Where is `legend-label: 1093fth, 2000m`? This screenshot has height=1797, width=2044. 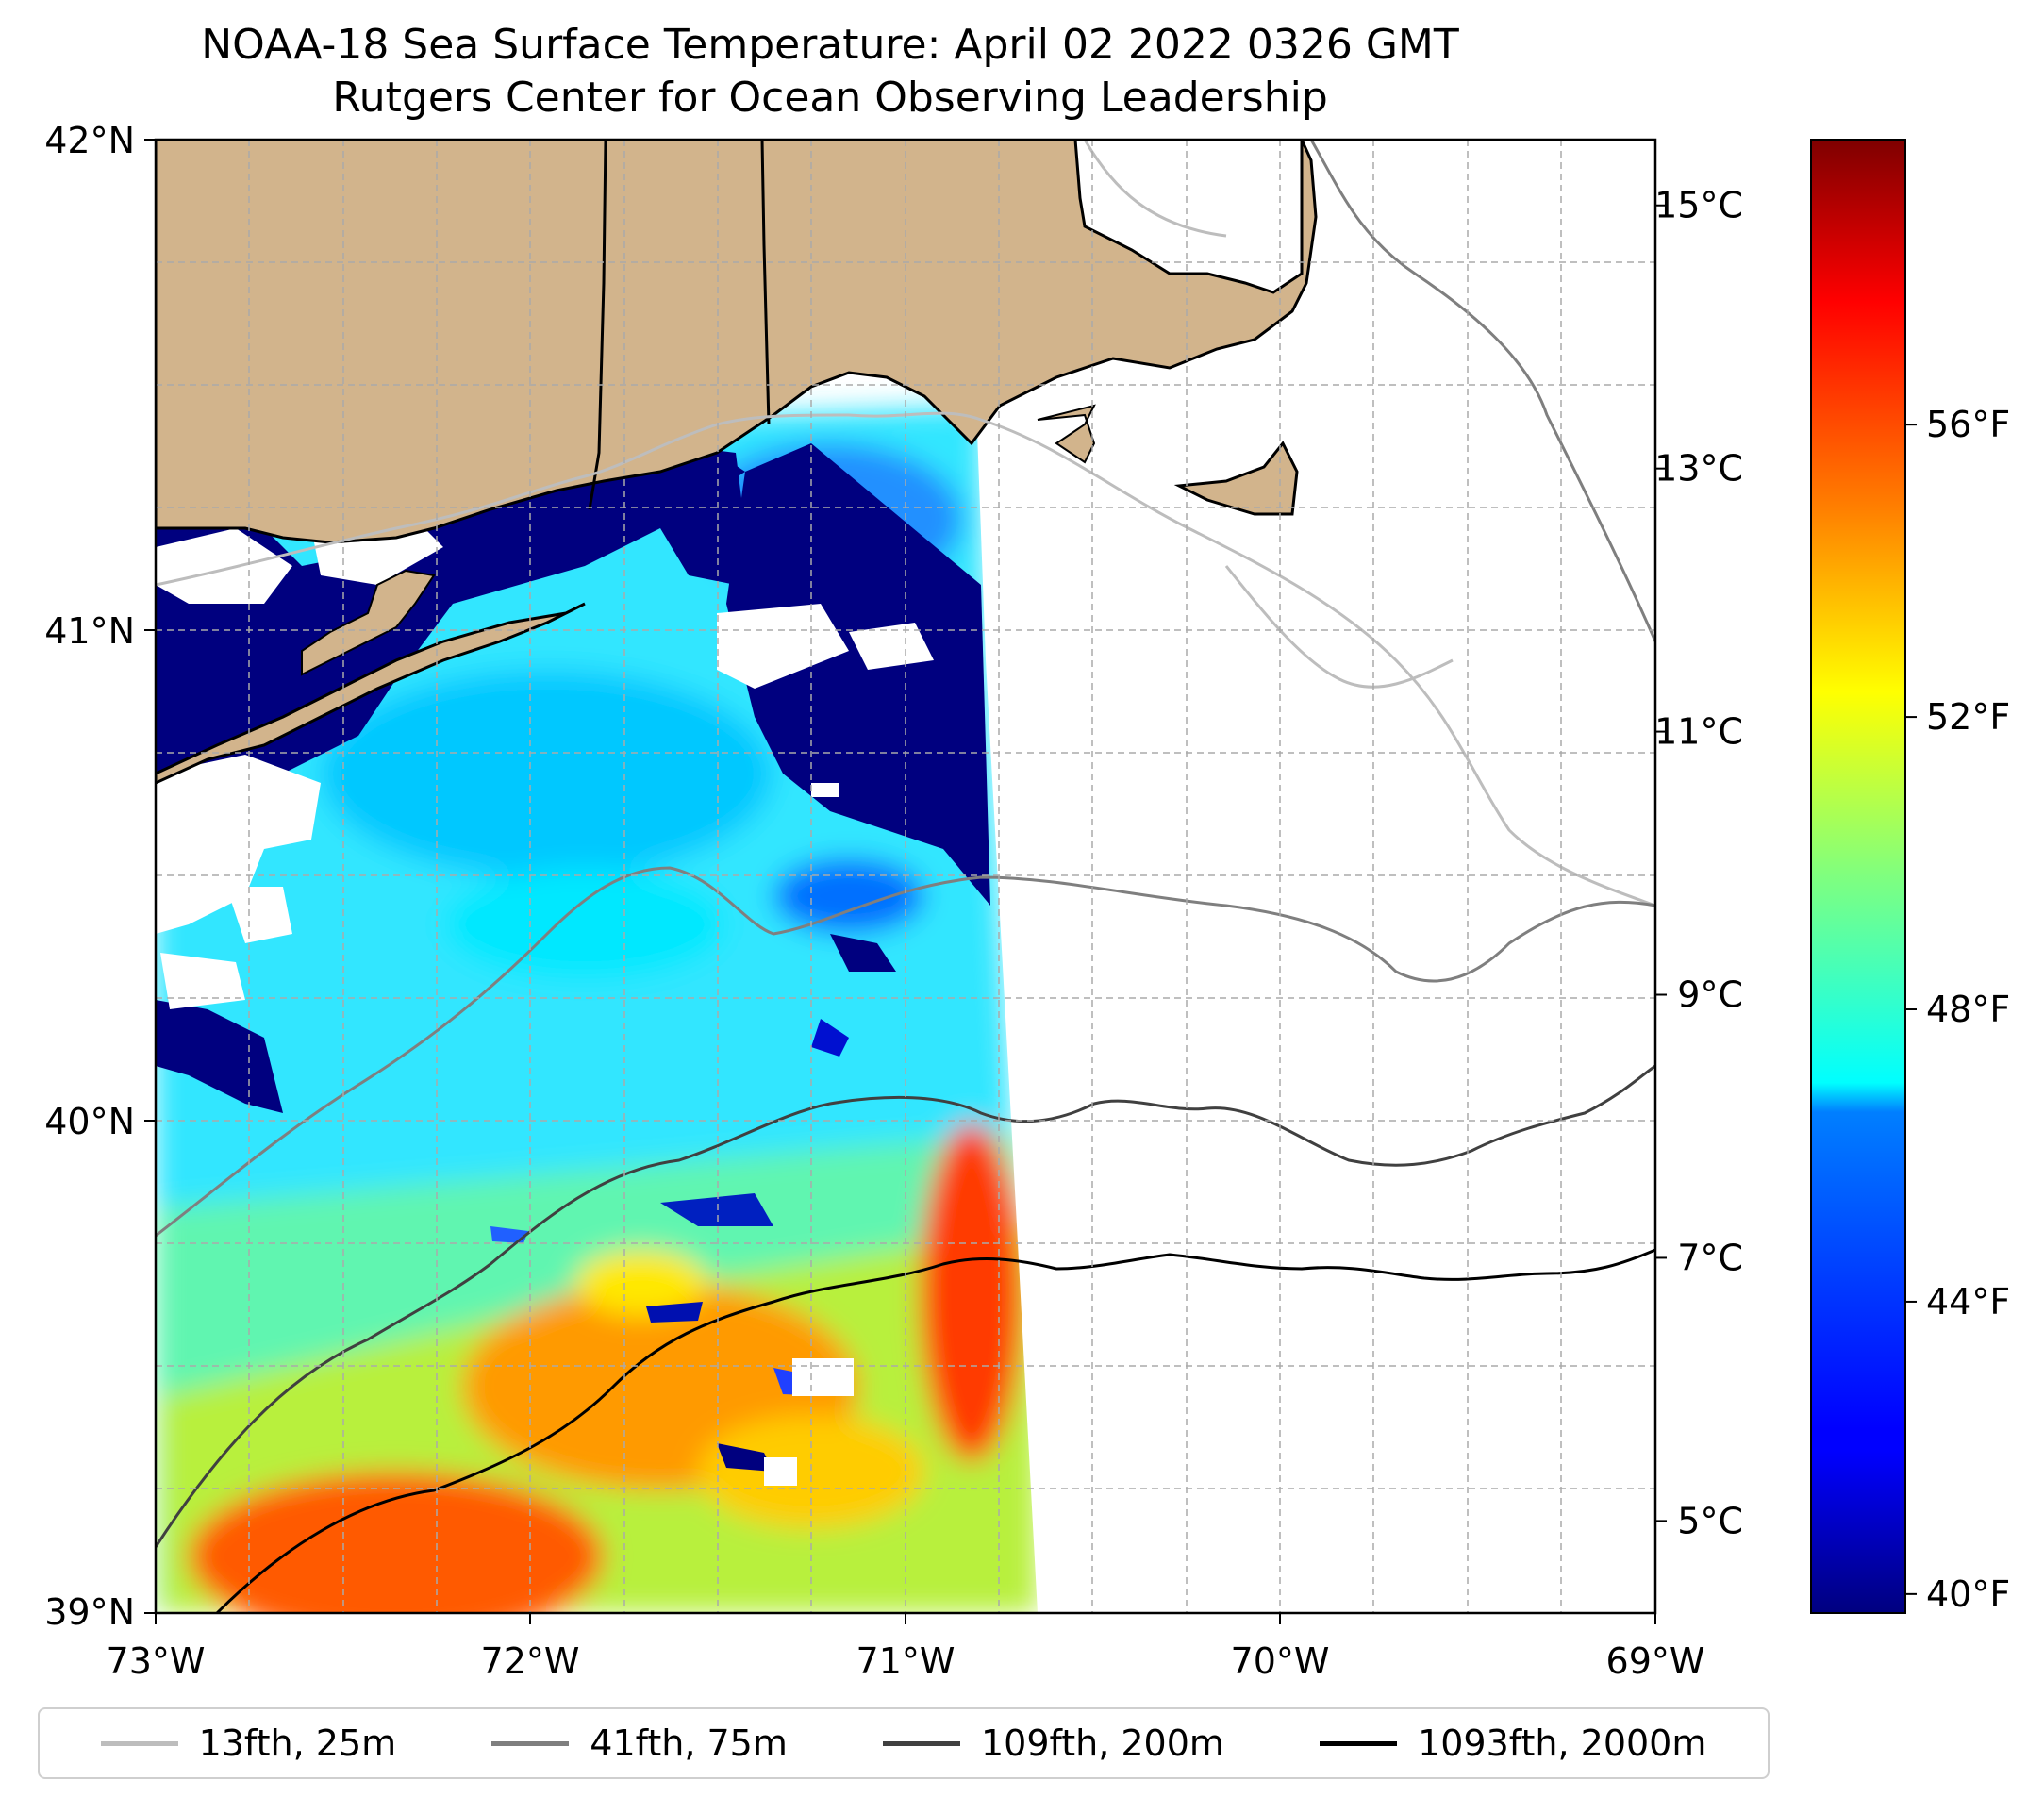 legend-label: 1093fth, 2000m is located at coordinates (1562, 1743).